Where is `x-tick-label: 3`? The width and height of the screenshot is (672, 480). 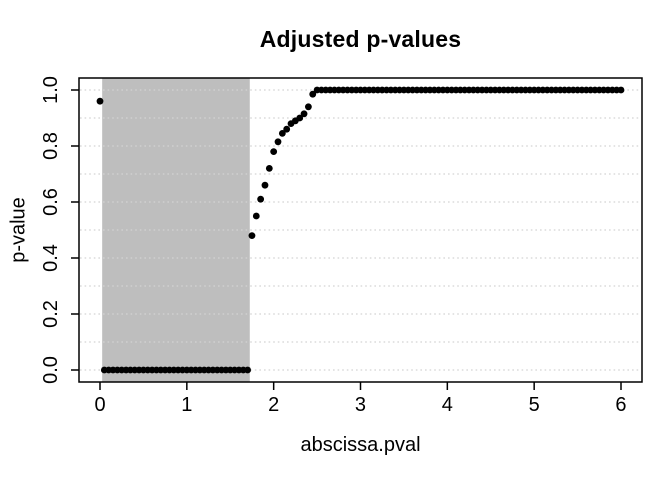 x-tick-label: 3 is located at coordinates (360, 405).